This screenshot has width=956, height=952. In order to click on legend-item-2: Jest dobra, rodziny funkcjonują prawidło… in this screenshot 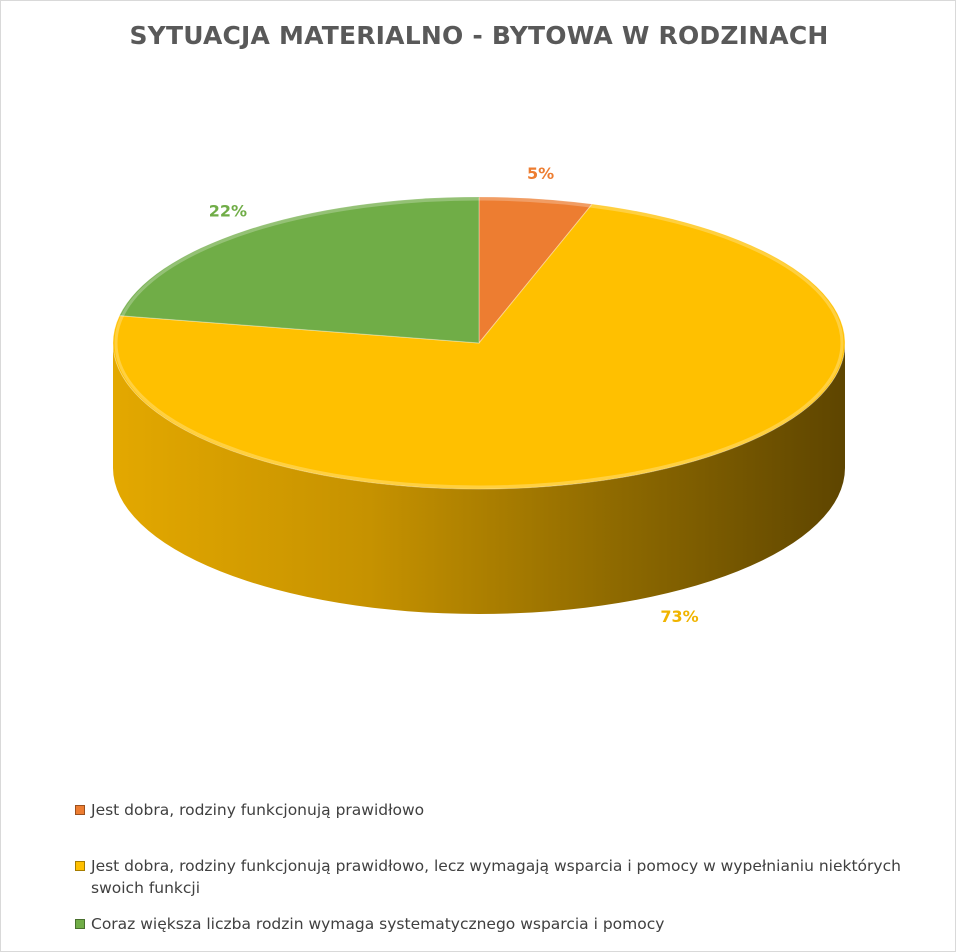, I will do `click(490, 877)`.